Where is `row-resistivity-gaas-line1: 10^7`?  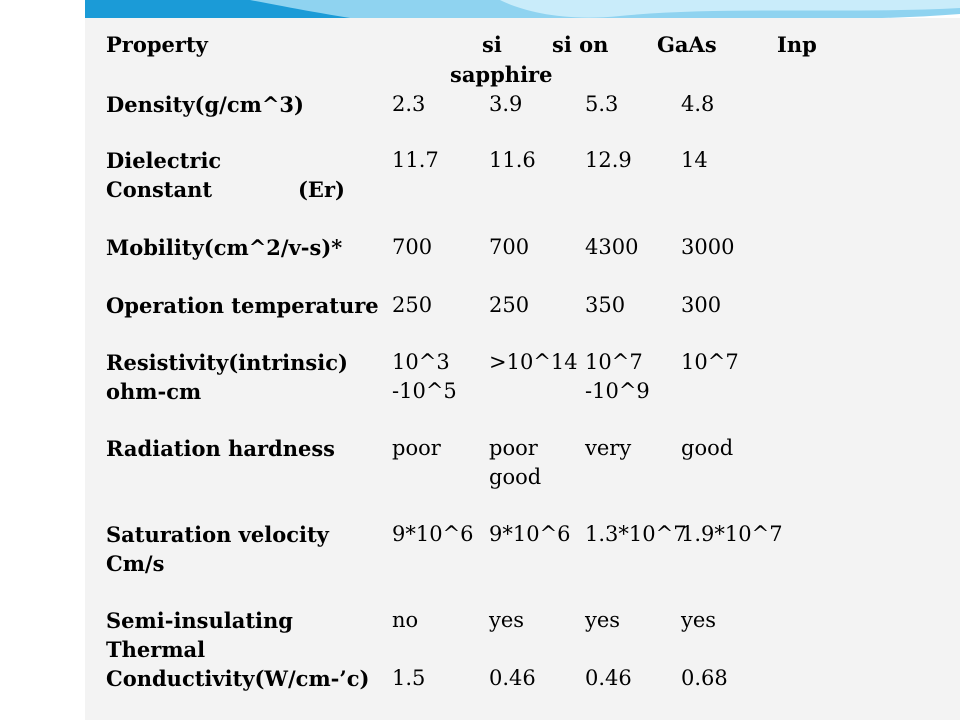 row-resistivity-gaas-line1: 10^7 is located at coordinates (614, 362).